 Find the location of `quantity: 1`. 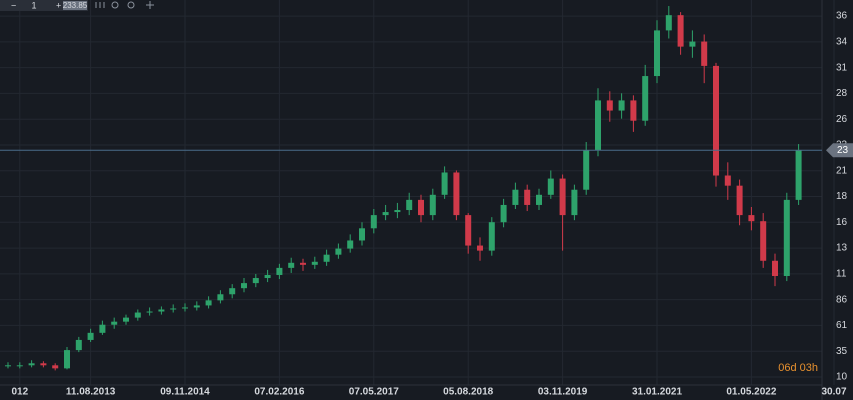

quantity: 1 is located at coordinates (33, 5).